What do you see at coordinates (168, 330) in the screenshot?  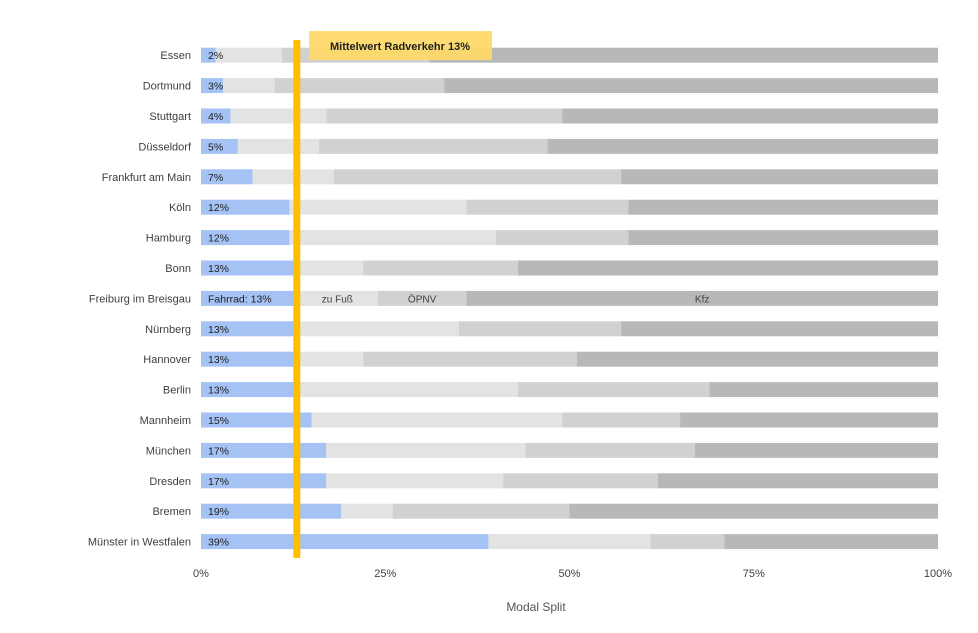 I see `category-label: Nürnberg` at bounding box center [168, 330].